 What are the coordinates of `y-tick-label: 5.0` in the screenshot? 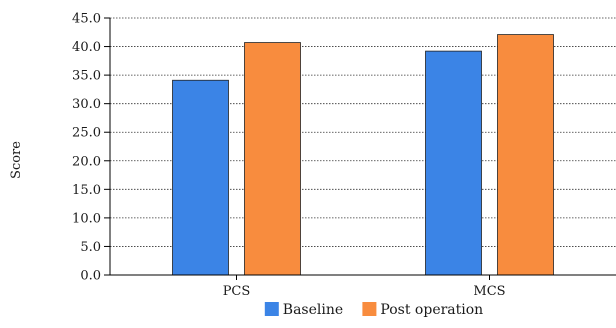 It's located at (90, 247).